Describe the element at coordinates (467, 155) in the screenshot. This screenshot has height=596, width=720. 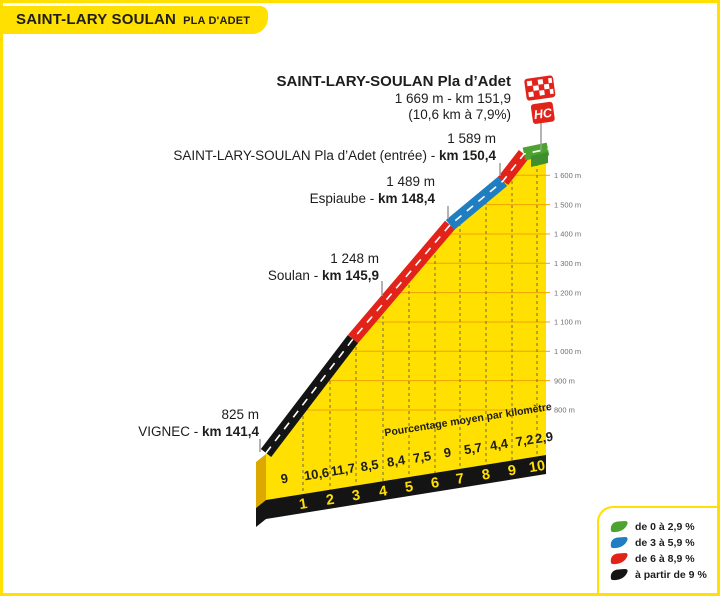
I see `waypoint-km: km 150,4` at that location.